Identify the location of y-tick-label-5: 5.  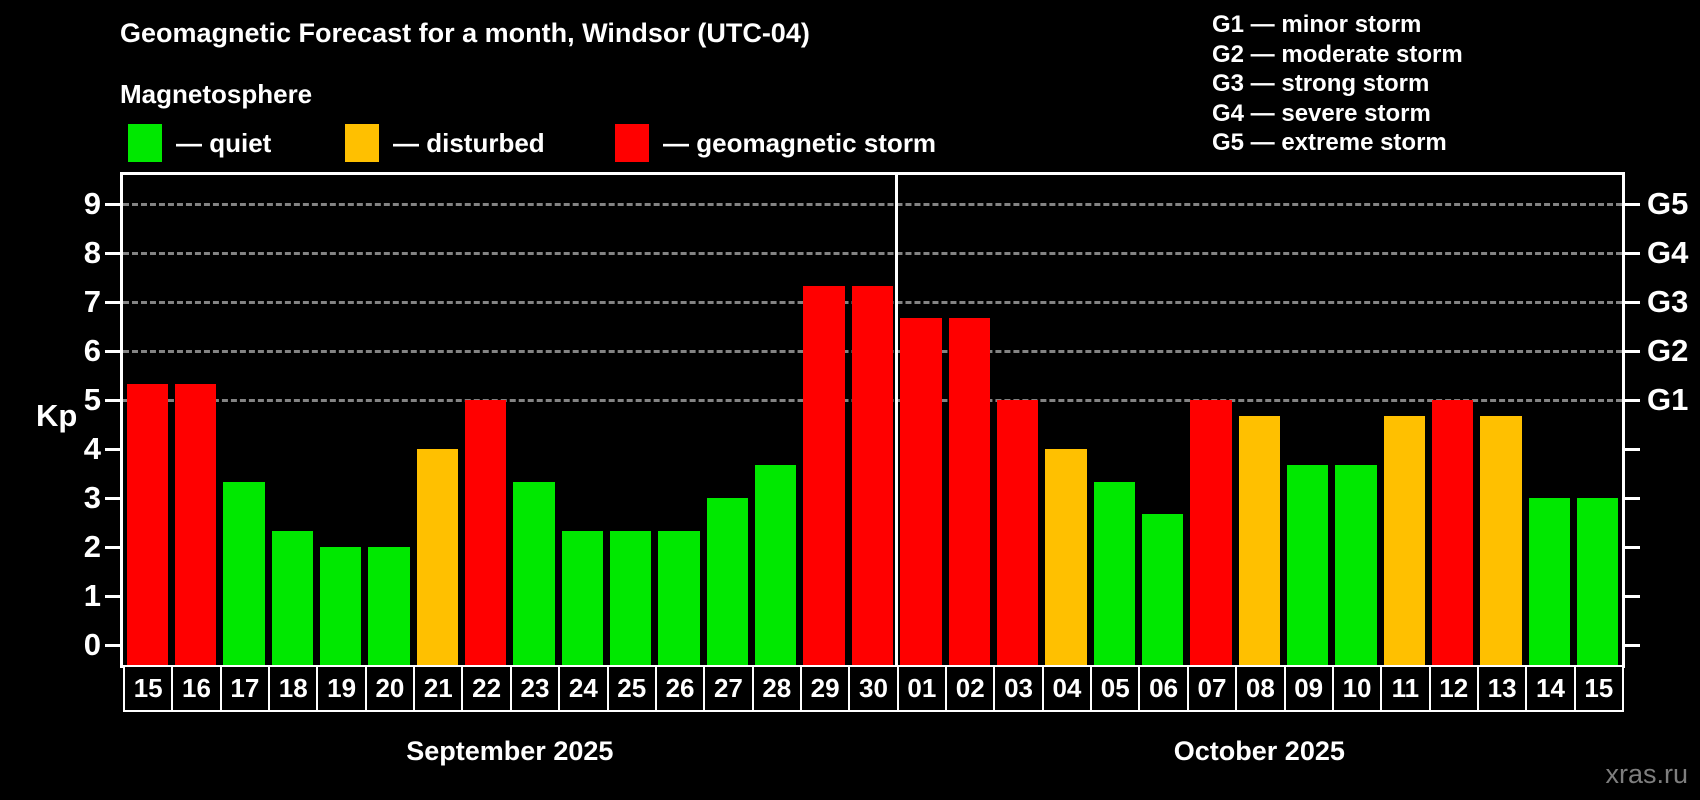
(92, 399).